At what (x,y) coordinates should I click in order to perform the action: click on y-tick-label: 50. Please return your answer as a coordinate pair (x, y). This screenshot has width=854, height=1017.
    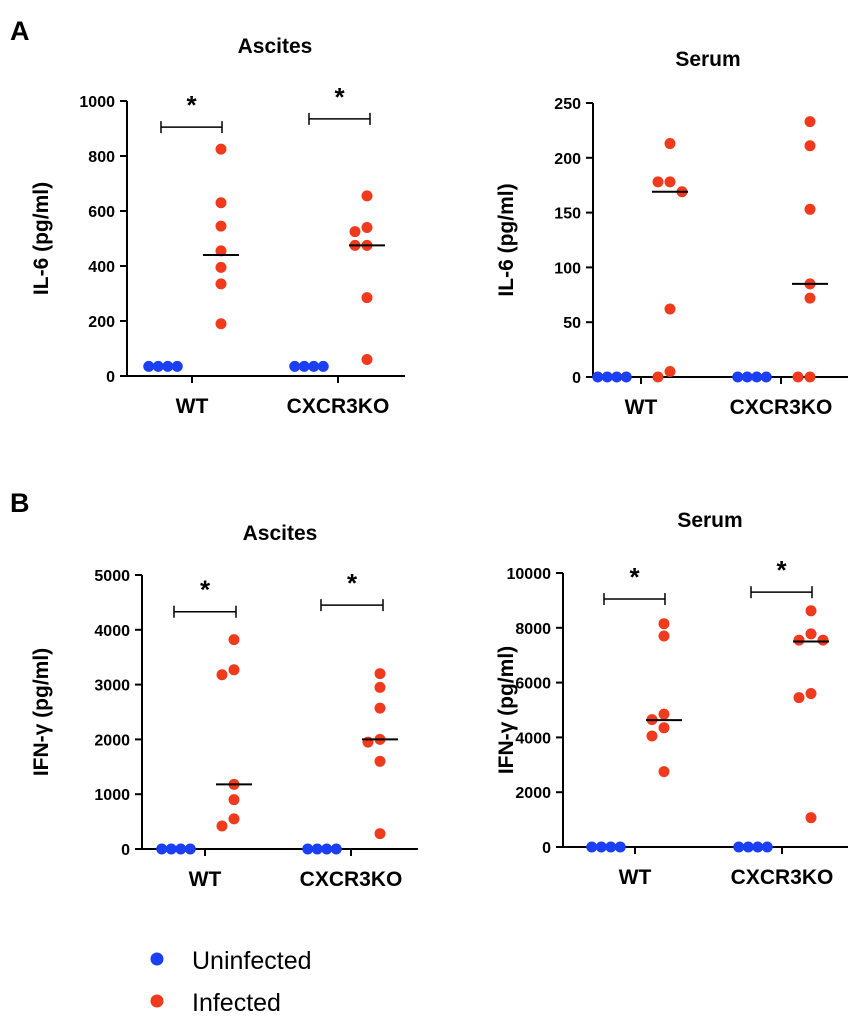
    Looking at the image, I should click on (572, 323).